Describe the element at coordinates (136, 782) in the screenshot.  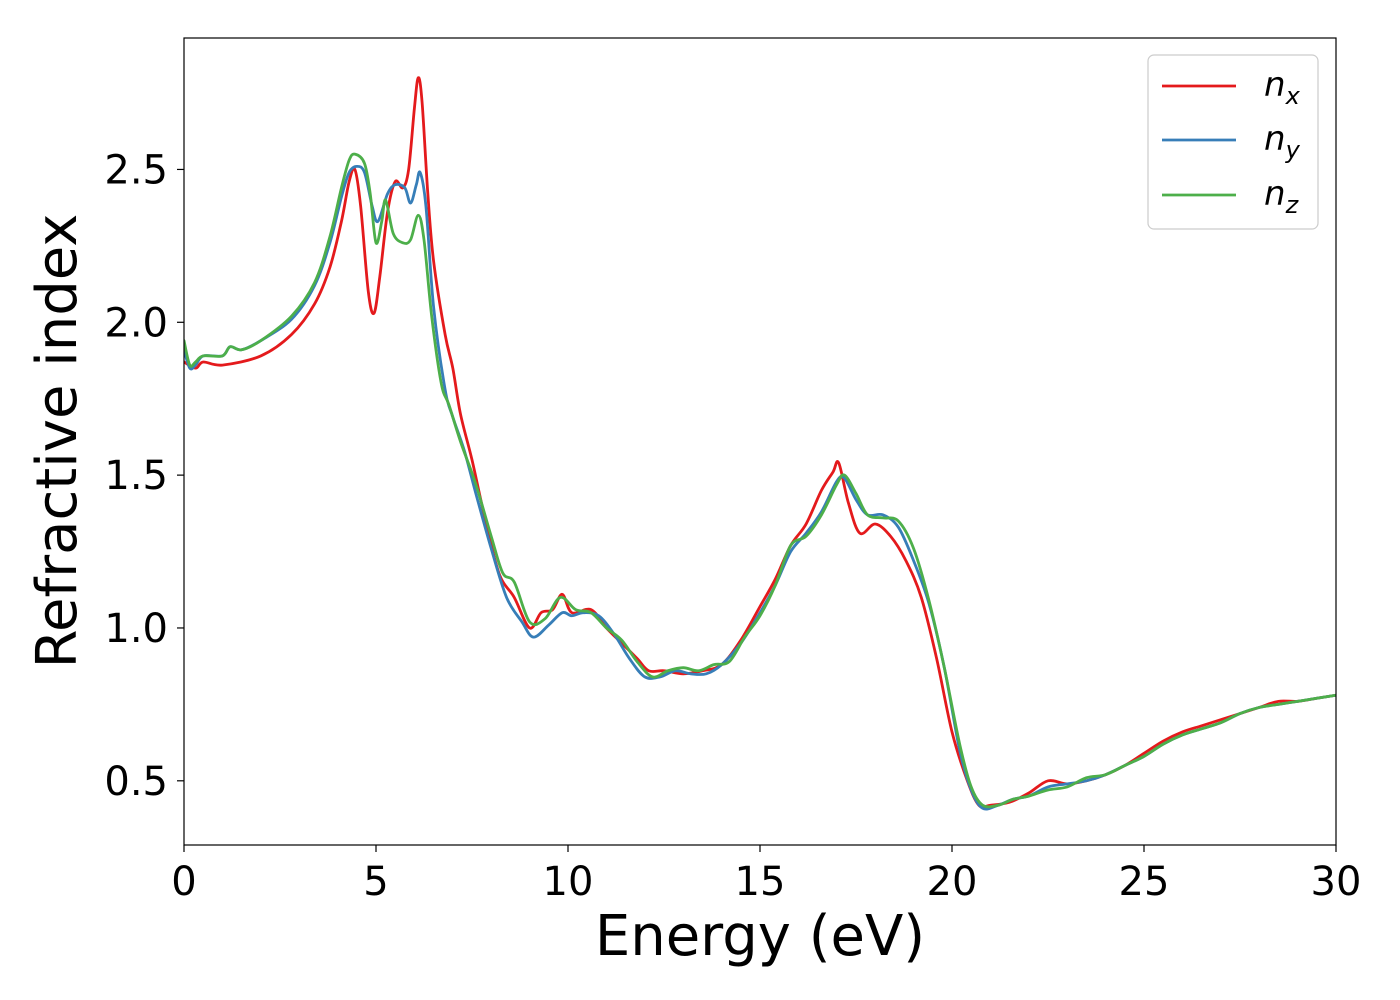
I see `y-tick-label: 0.5` at that location.